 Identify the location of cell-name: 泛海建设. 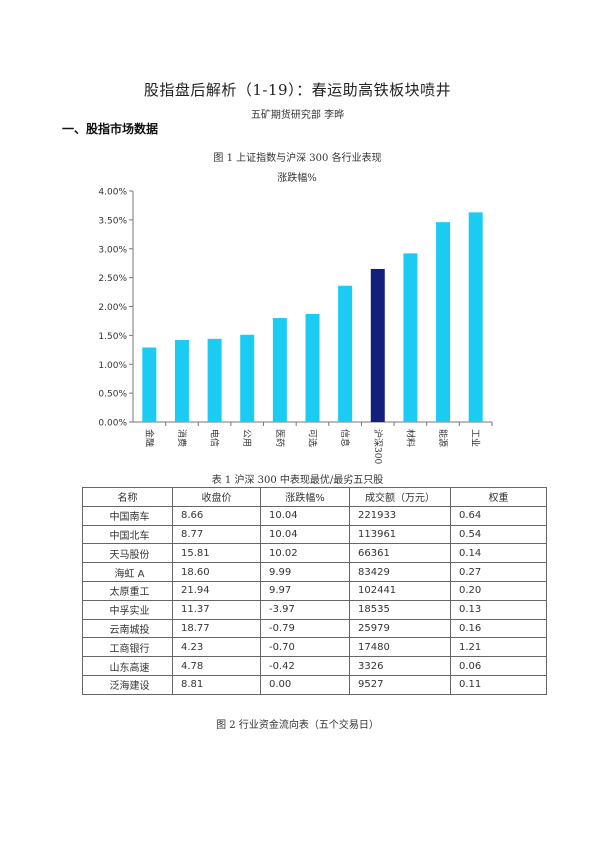
(127, 684).